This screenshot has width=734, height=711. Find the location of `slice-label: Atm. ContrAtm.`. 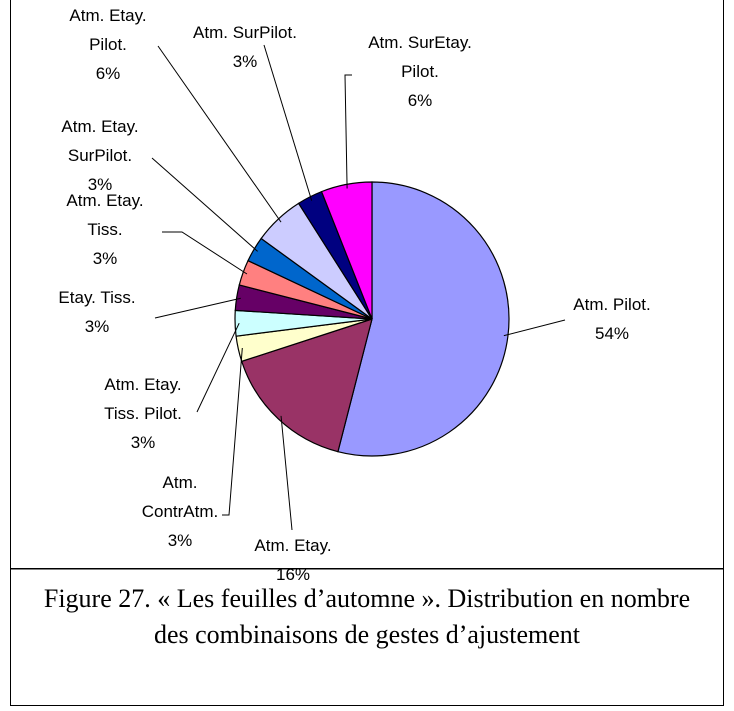

slice-label: Atm. ContrAtm. is located at coordinates (180, 497).